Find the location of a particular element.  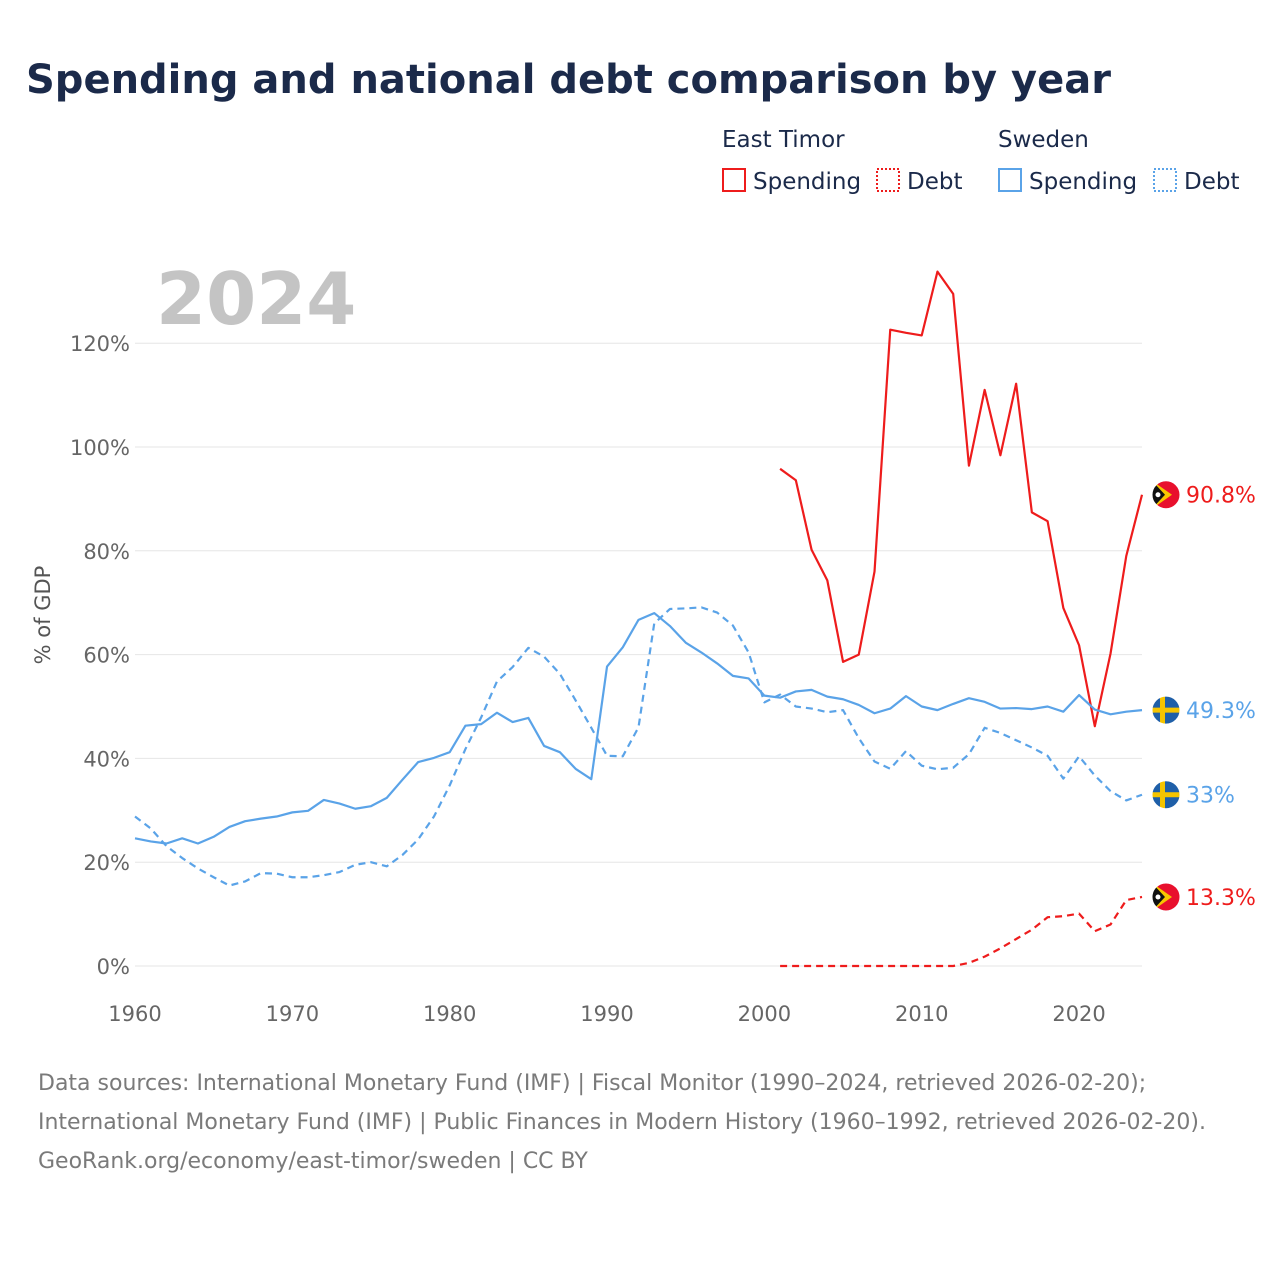

x-tick-label: 1990 is located at coordinates (606, 1014).